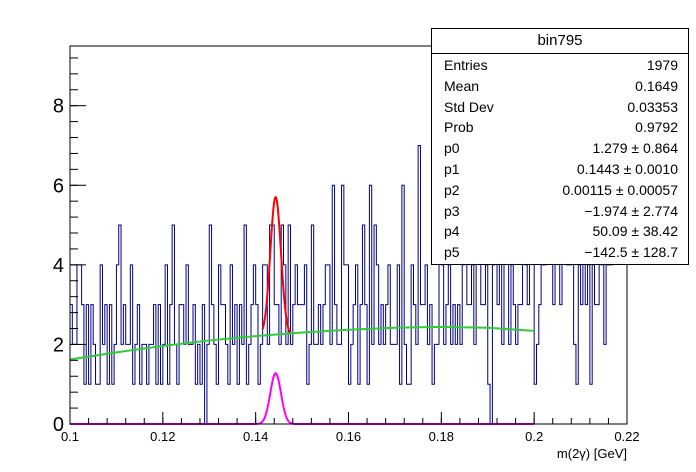 The width and height of the screenshot is (696, 472). What do you see at coordinates (459, 127) in the screenshot?
I see `stats-row-name: Prob` at bounding box center [459, 127].